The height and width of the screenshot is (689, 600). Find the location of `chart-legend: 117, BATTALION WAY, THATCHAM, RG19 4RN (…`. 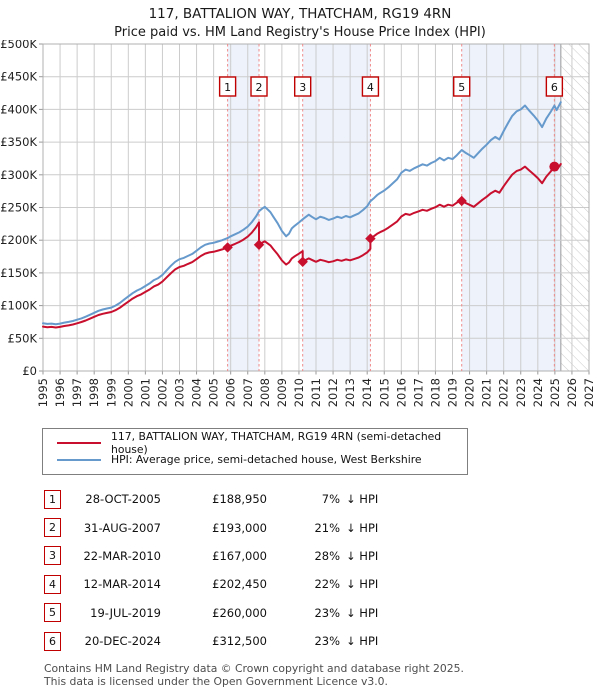

chart-legend: 117, BATTALION WAY, THATCHAM, RG19 4RN (… is located at coordinates (255, 451).